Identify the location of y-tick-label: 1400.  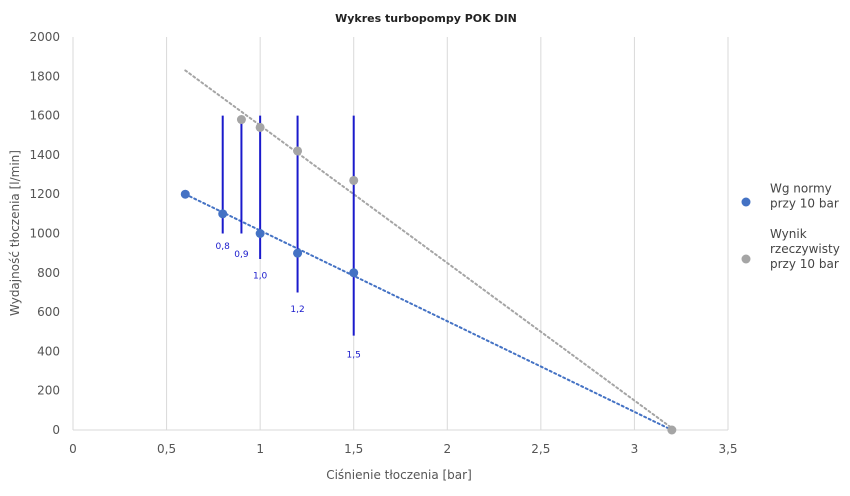
(44, 155).